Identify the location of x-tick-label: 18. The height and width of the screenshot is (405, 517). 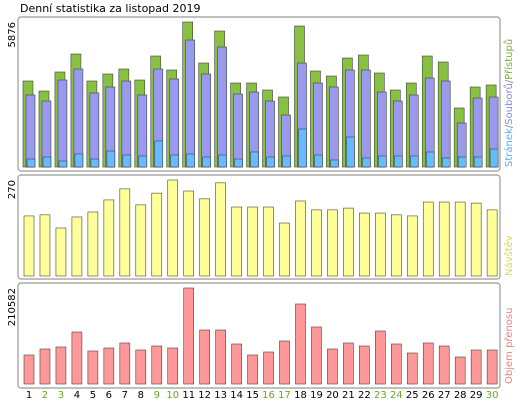
(300, 395).